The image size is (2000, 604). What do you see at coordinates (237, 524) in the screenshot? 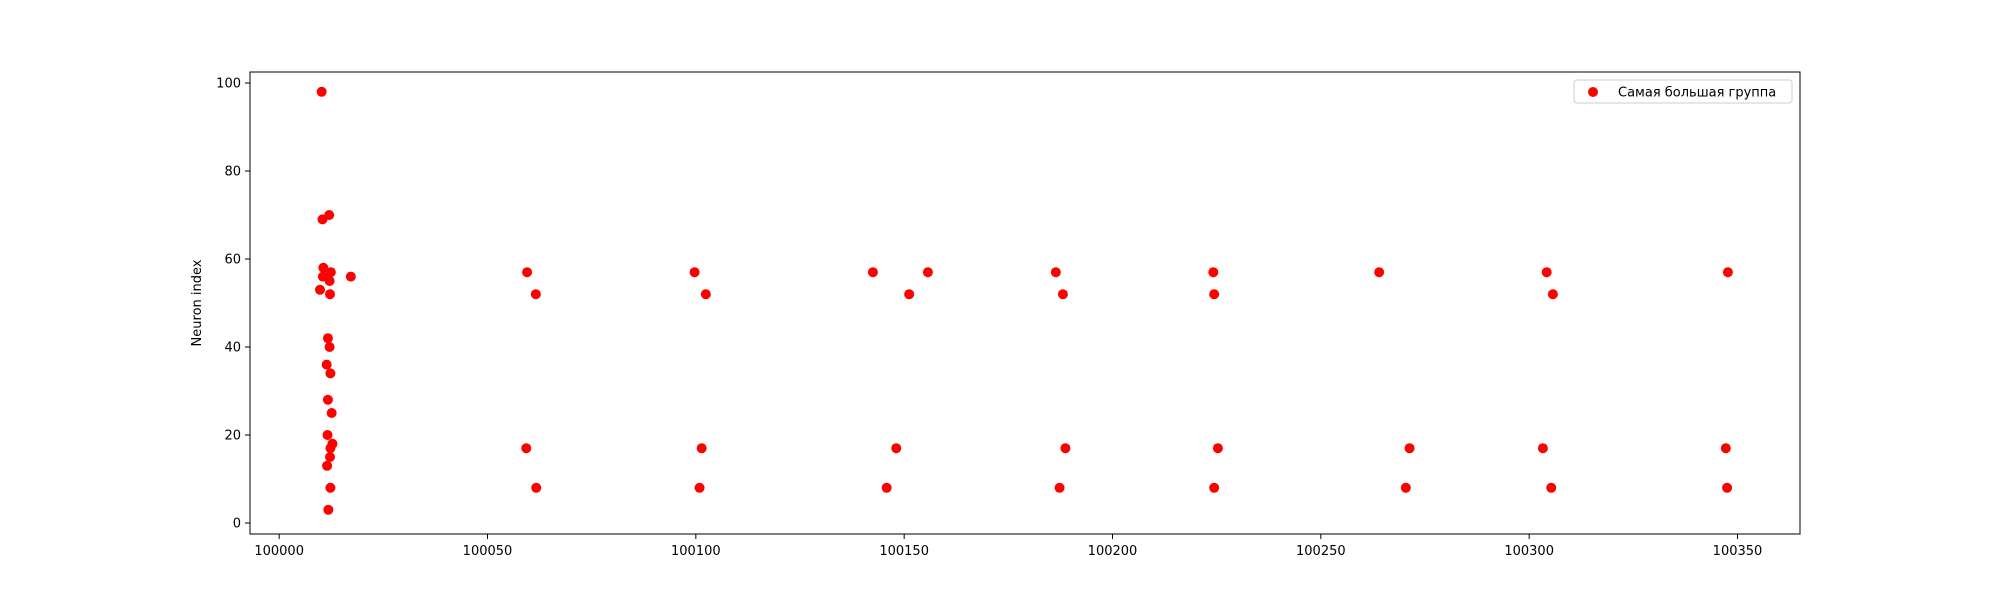
I see `y-tick-label: 0` at bounding box center [237, 524].